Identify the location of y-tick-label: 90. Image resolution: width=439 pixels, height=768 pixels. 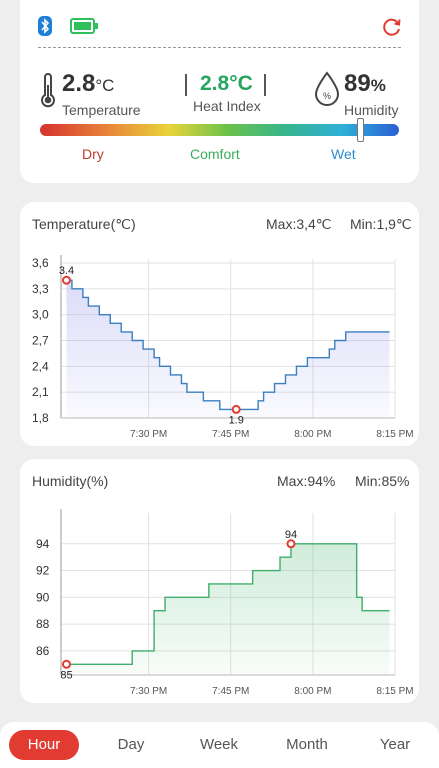
(43, 597).